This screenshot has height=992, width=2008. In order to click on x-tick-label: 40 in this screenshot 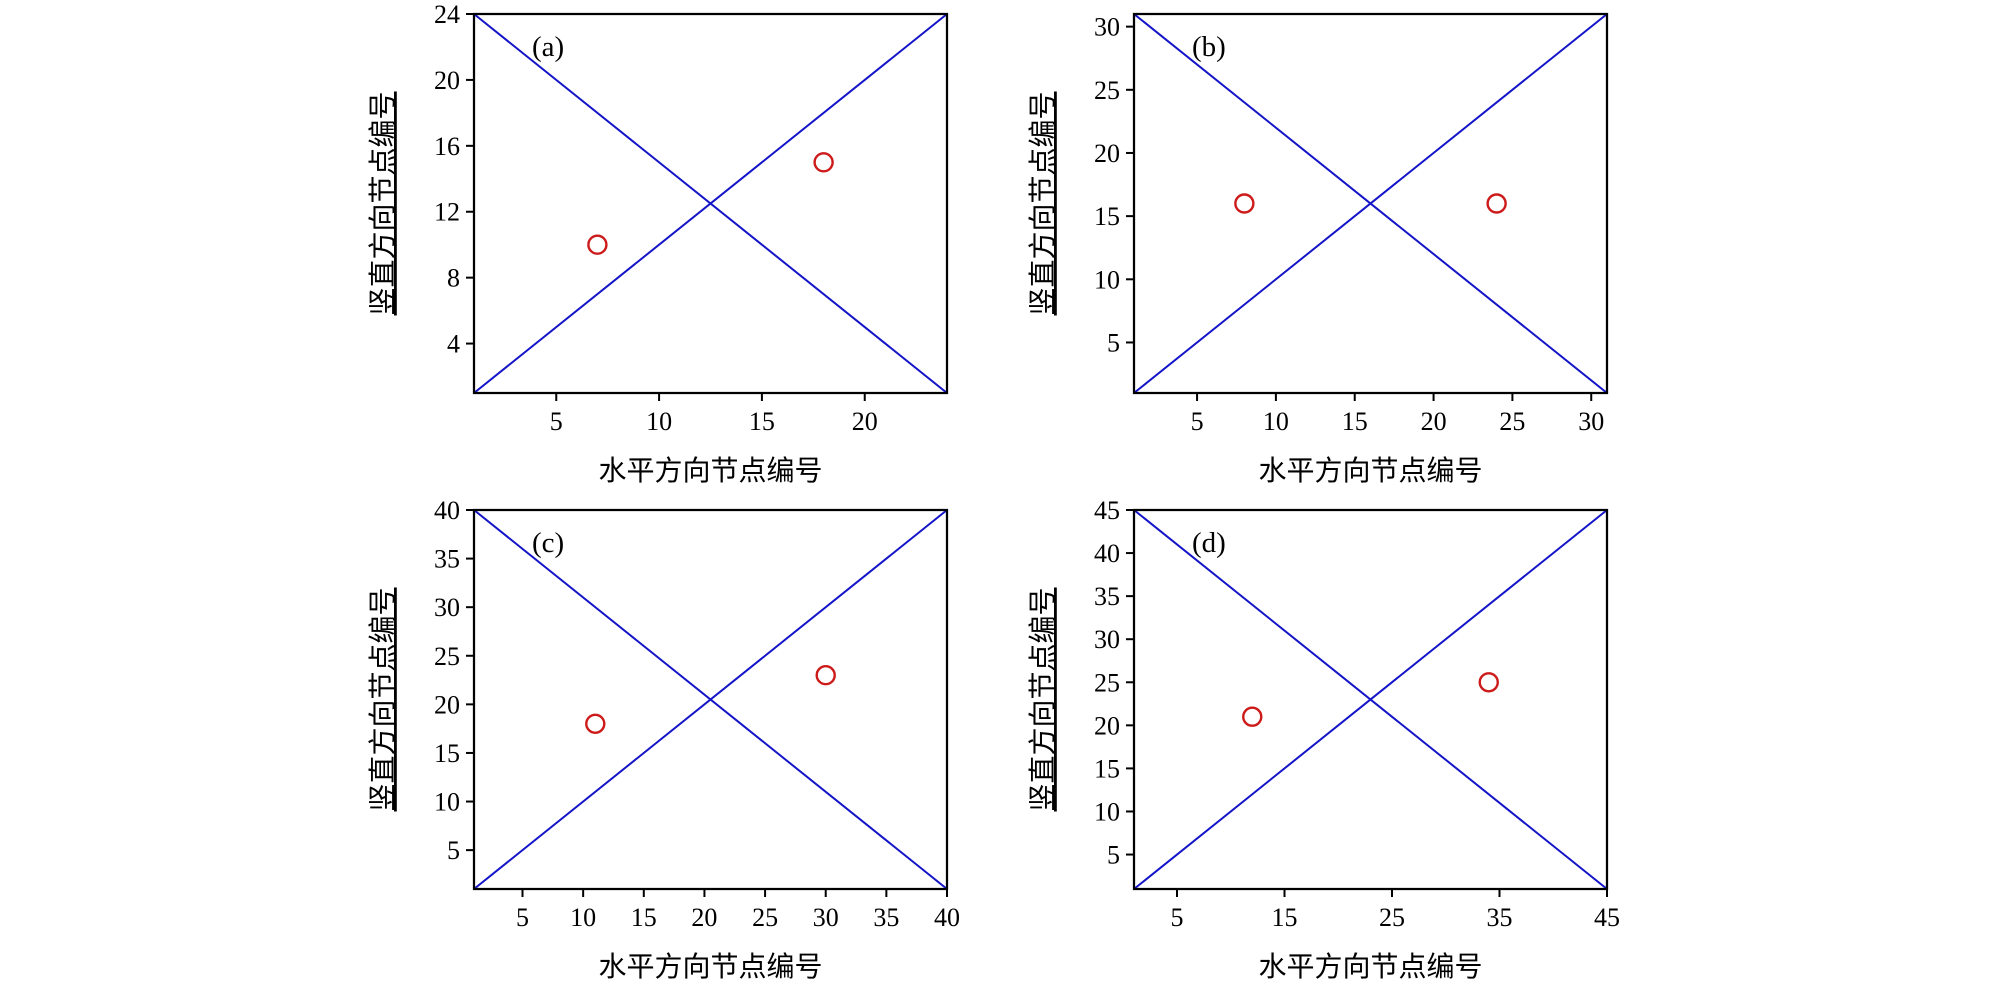, I will do `click(947, 917)`.